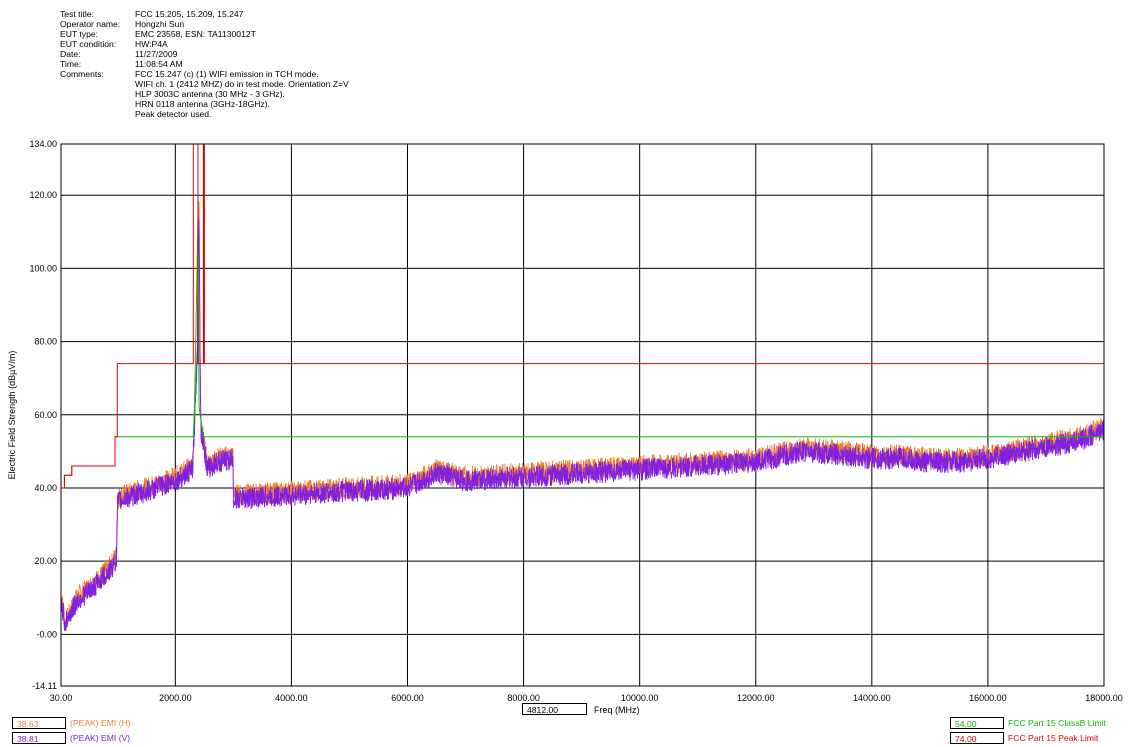 Image resolution: width=1129 pixels, height=747 pixels. I want to click on y-tick-label: 60.00, so click(45, 415).